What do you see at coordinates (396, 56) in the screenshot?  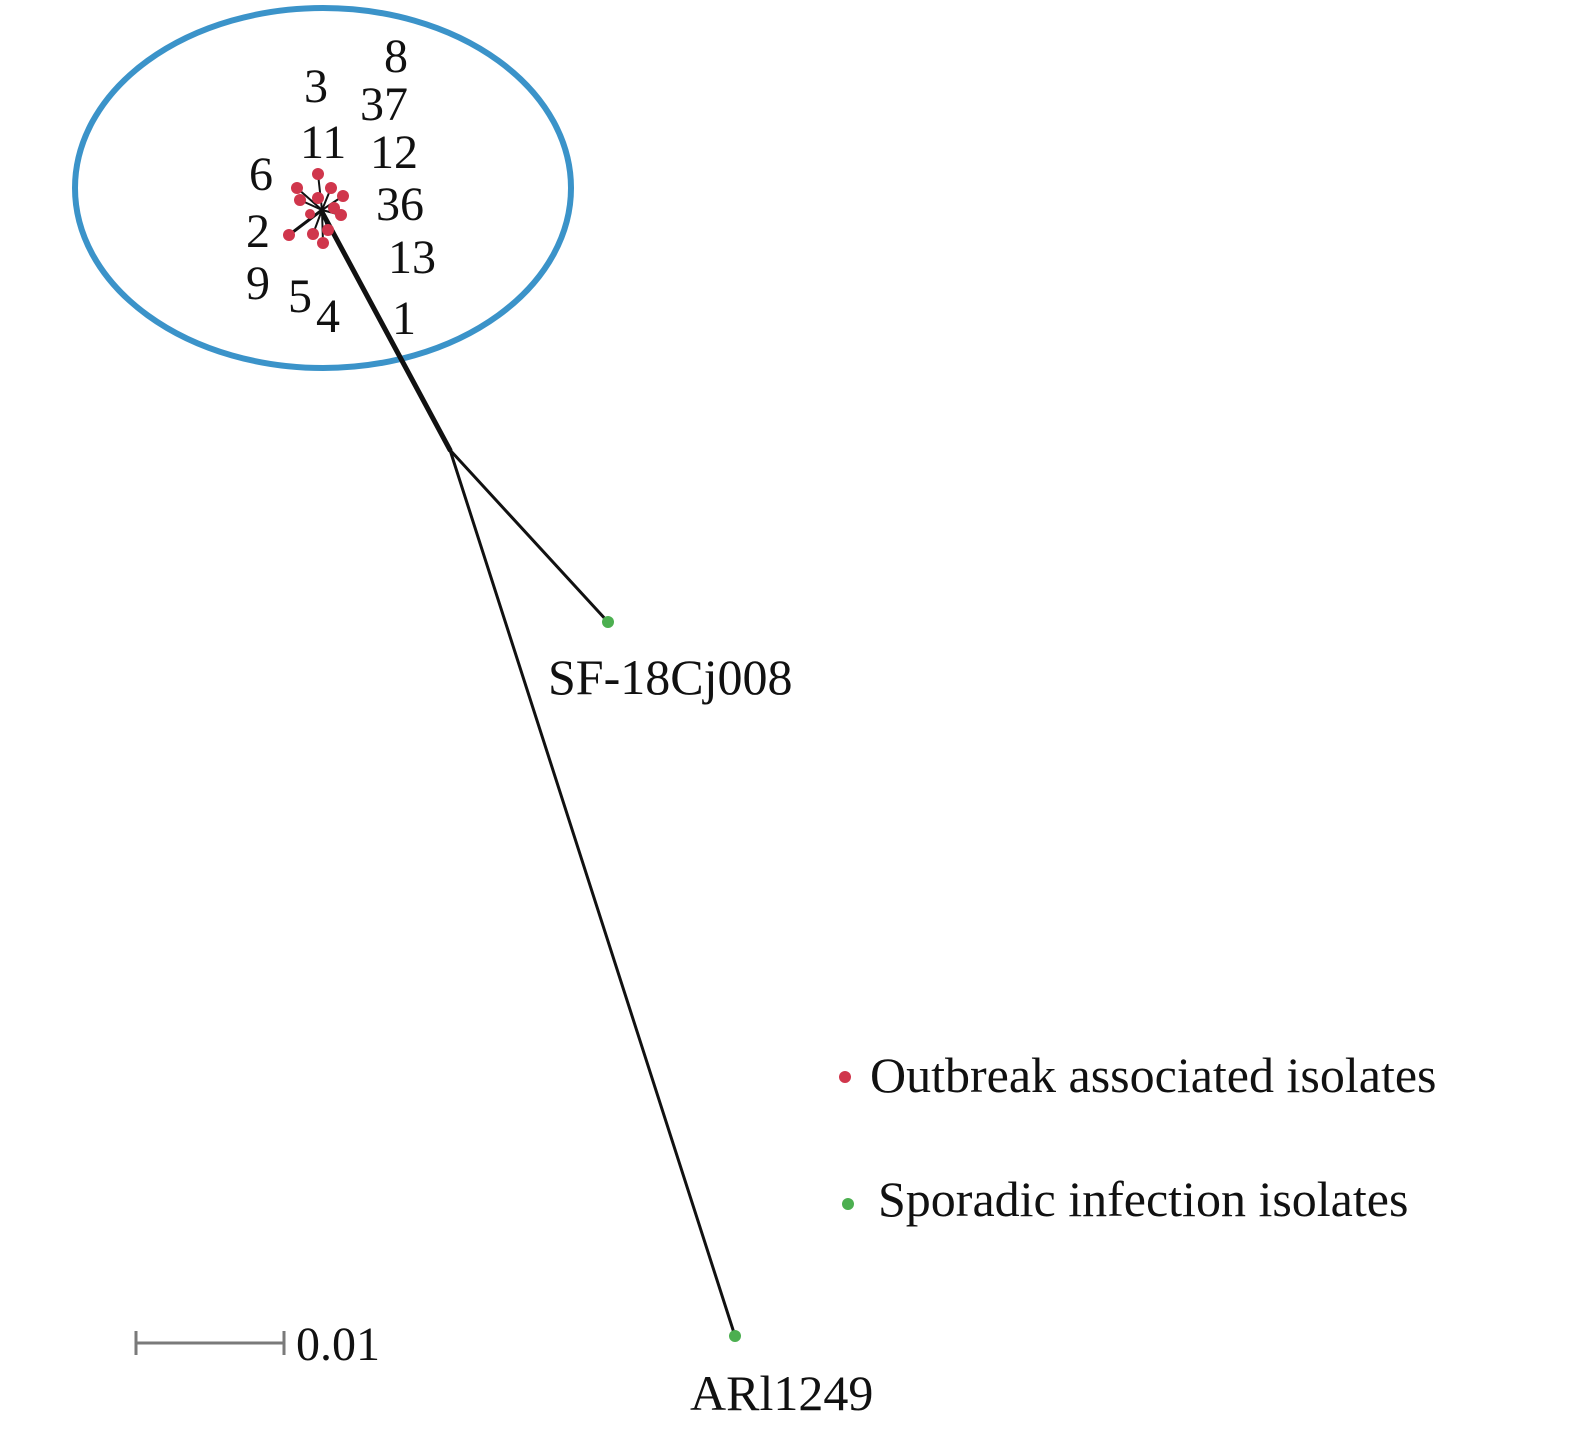 I see `isolate-label-8: 8` at bounding box center [396, 56].